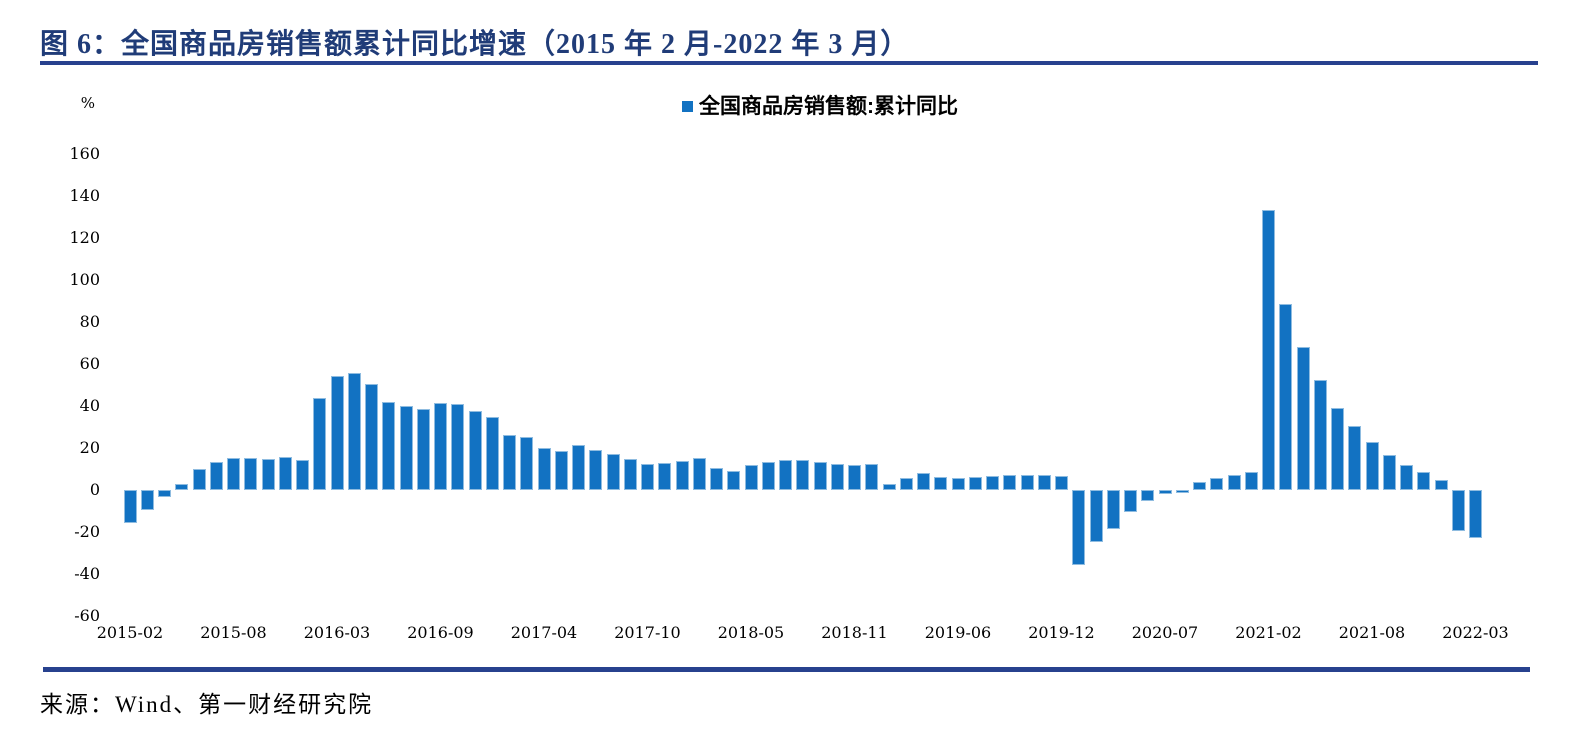  I want to click on x-tick-label: 2018-05, so click(751, 632).